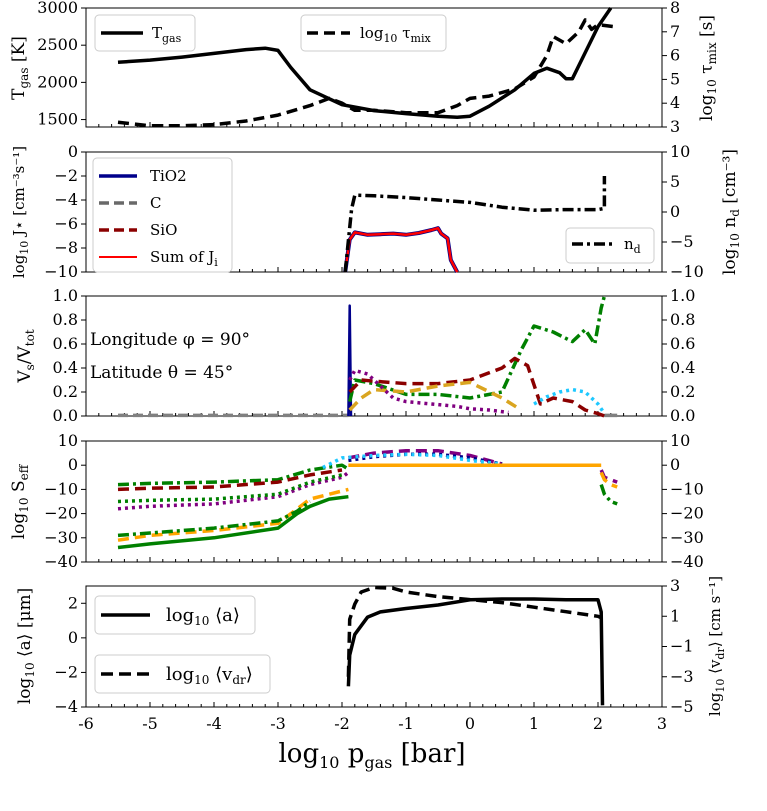 The width and height of the screenshot is (767, 811). What do you see at coordinates (662, 723) in the screenshot?
I see `x-tick-label-9: 3` at bounding box center [662, 723].